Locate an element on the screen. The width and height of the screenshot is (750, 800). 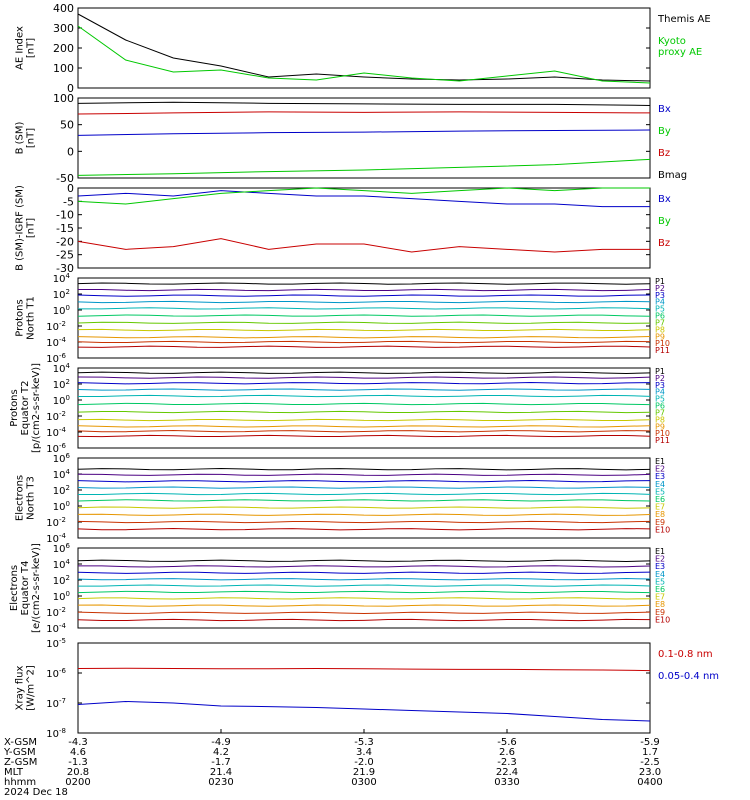
channel-legend: E9 is located at coordinates (660, 612).